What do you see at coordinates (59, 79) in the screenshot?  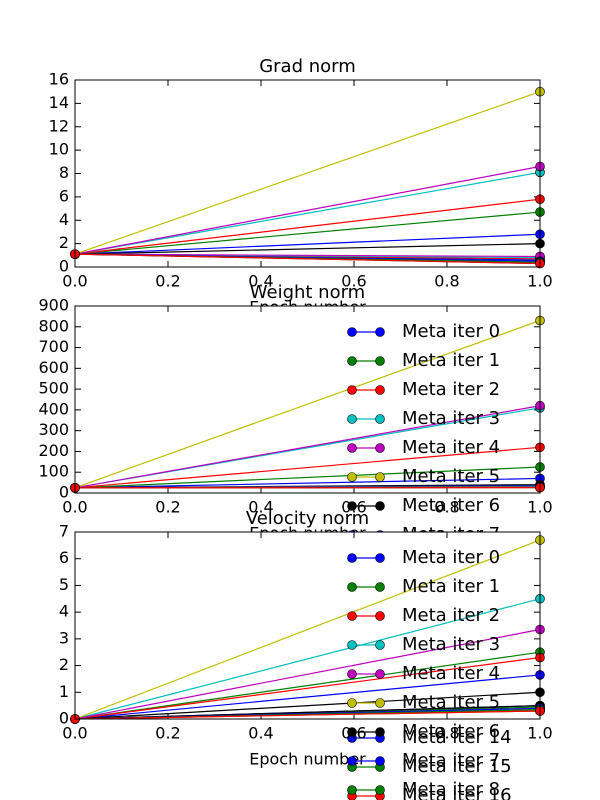 I see `y-tick-label: 16` at bounding box center [59, 79].